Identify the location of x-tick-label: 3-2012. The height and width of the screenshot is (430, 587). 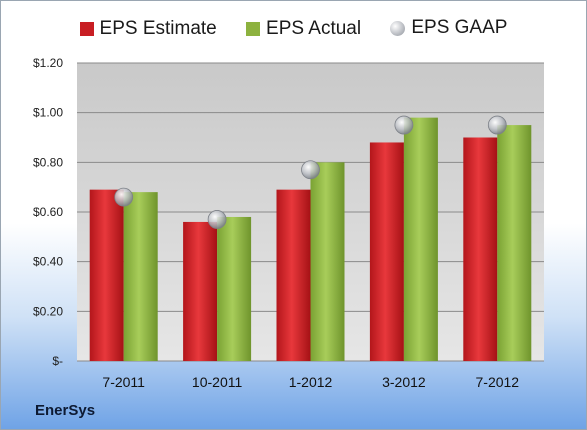
(404, 382).